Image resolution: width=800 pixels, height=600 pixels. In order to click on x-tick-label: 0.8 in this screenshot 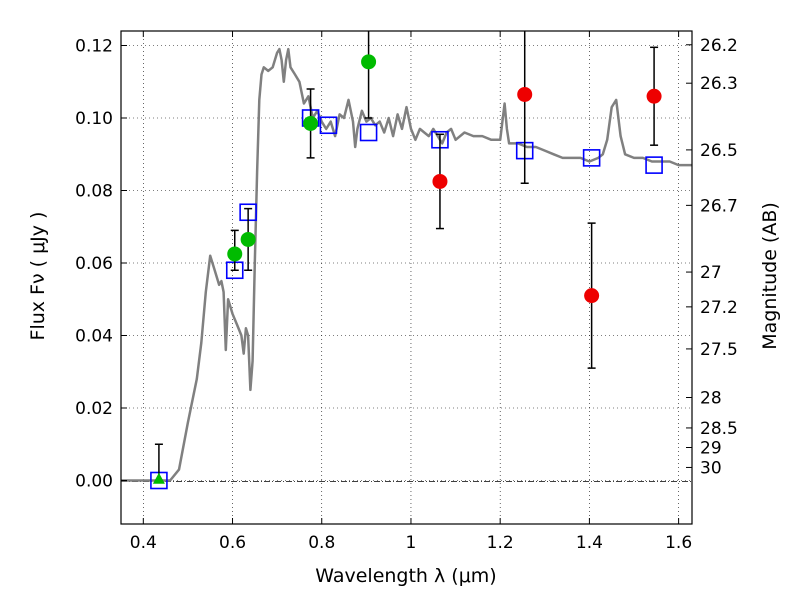, I will do `click(321, 543)`.